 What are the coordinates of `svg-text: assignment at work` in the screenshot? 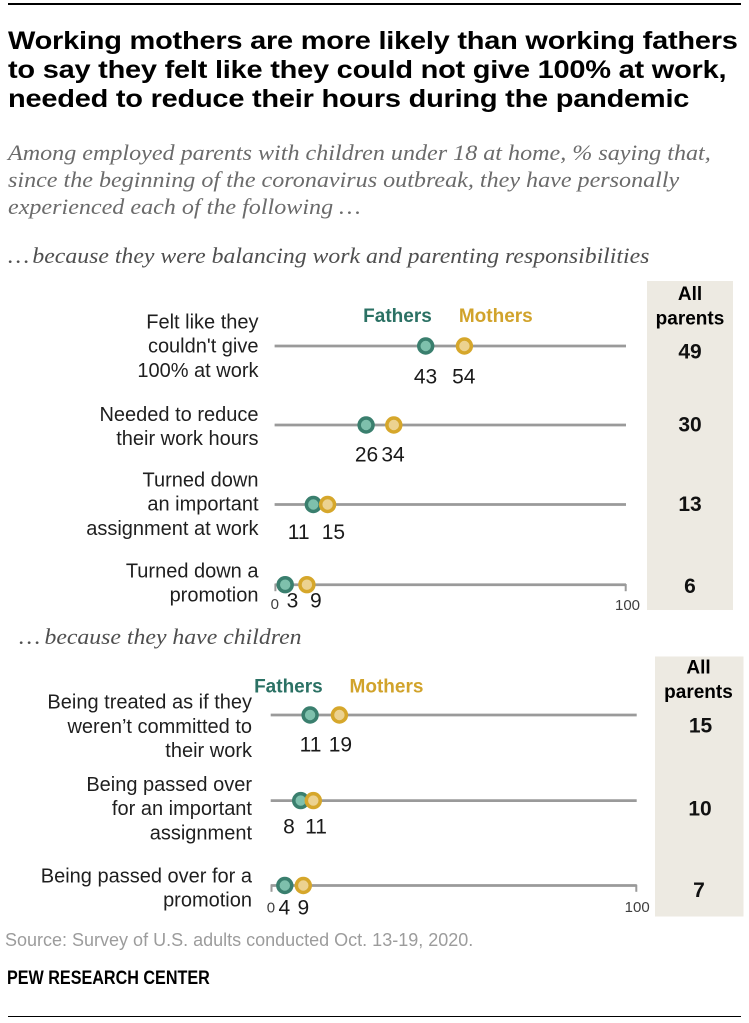 It's located at (172, 529).